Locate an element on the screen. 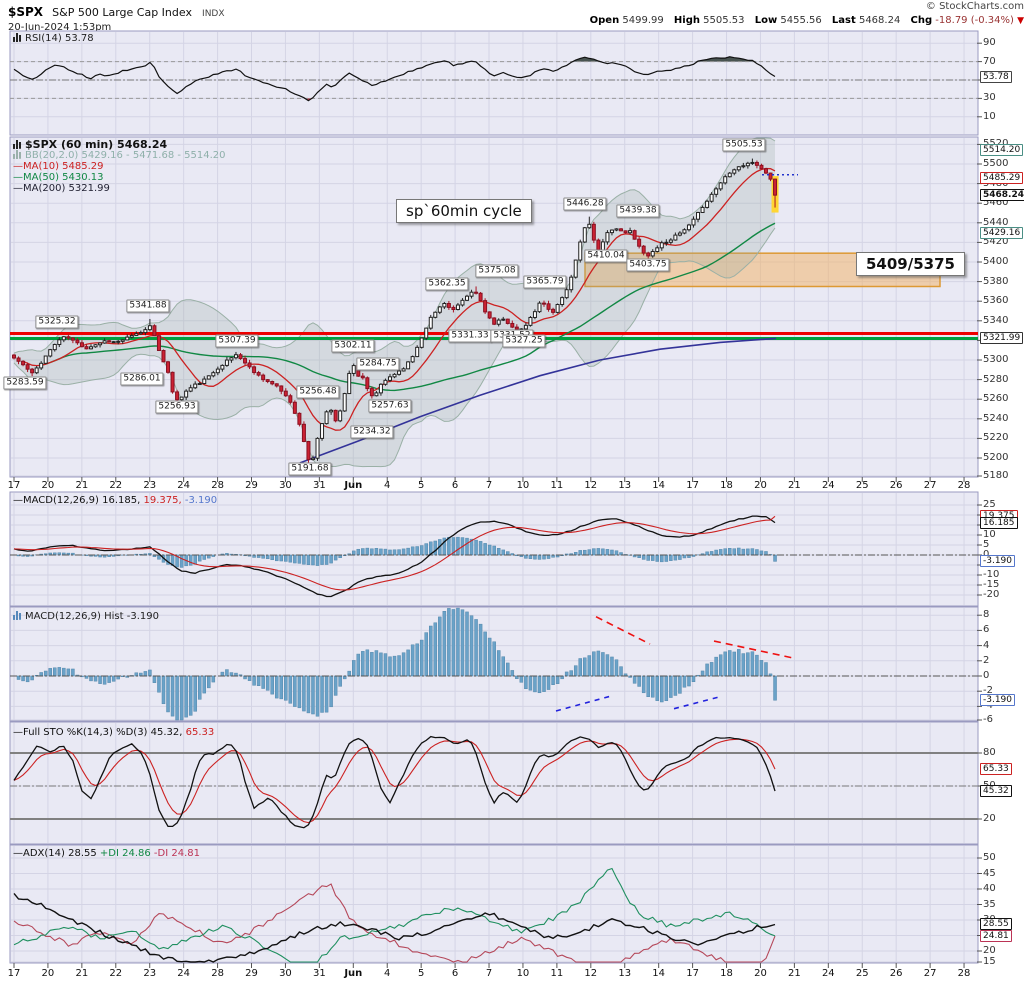  axis-value-chip: 65.33 is located at coordinates (996, 769).